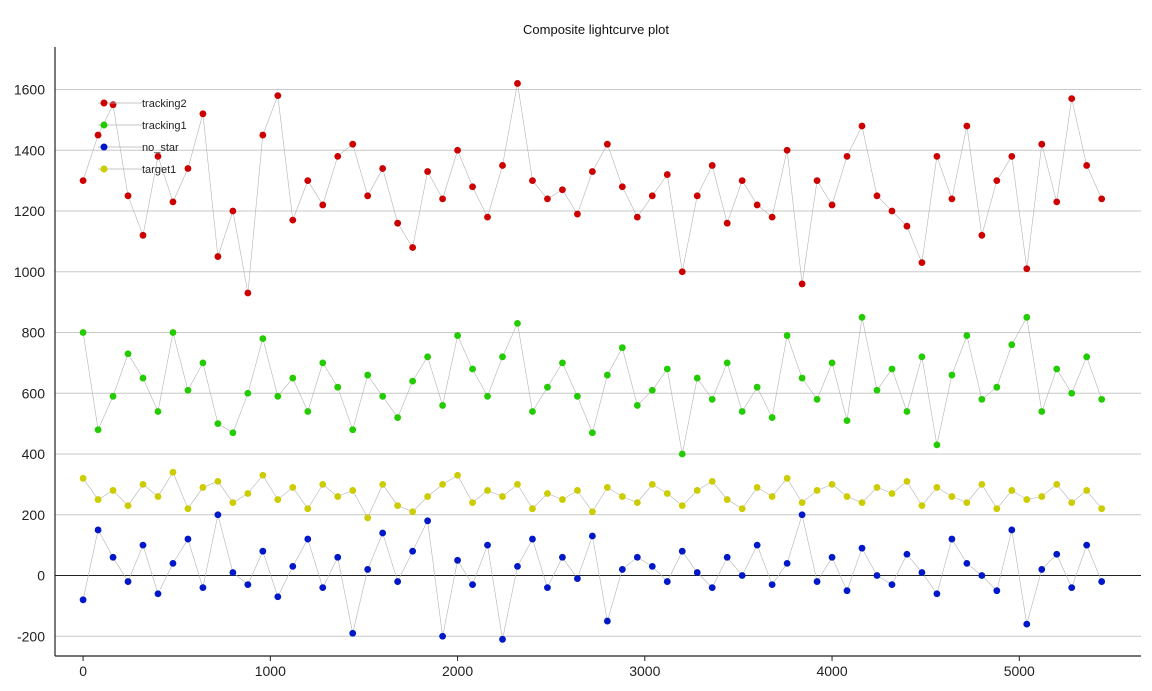 The image size is (1152, 691). I want to click on legend: tracking2 tracking1 no_star target1, so click(142, 137).